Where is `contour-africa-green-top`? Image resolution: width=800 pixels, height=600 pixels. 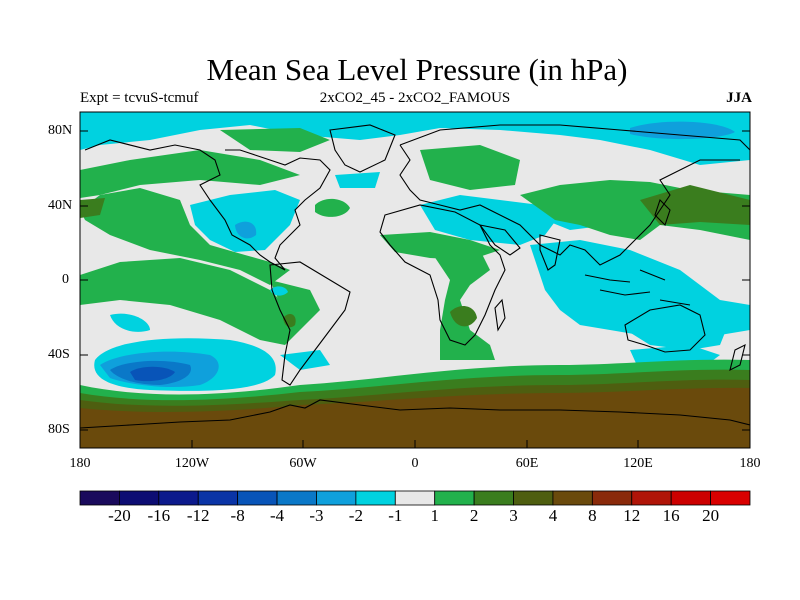 contour-africa-green-top is located at coordinates (440, 246).